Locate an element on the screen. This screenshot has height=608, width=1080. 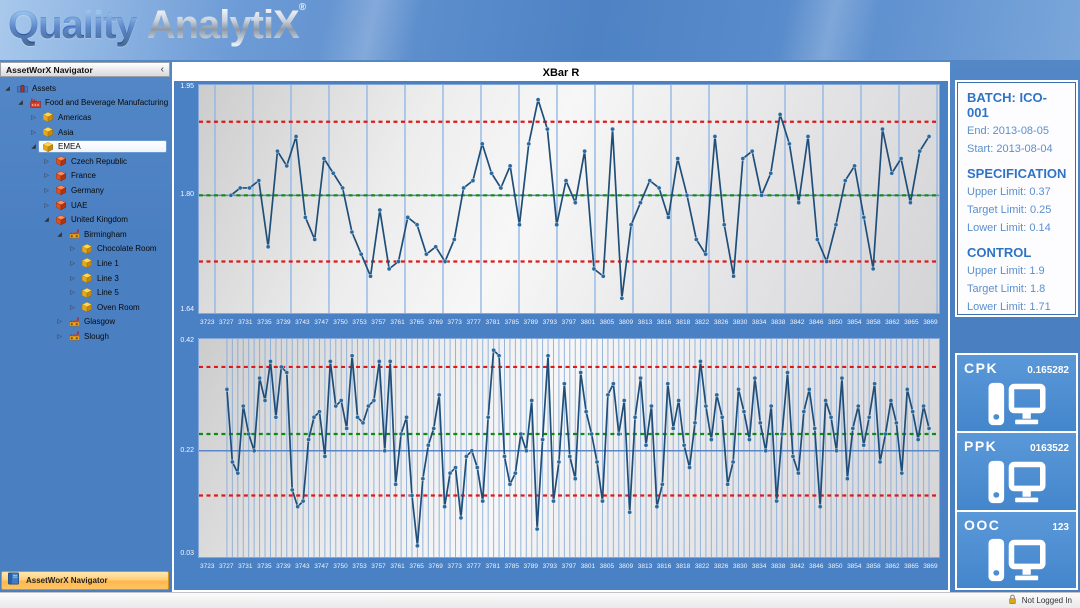
kpi-tile-ppk: PPK 0163522 is located at coordinates (1016, 472).